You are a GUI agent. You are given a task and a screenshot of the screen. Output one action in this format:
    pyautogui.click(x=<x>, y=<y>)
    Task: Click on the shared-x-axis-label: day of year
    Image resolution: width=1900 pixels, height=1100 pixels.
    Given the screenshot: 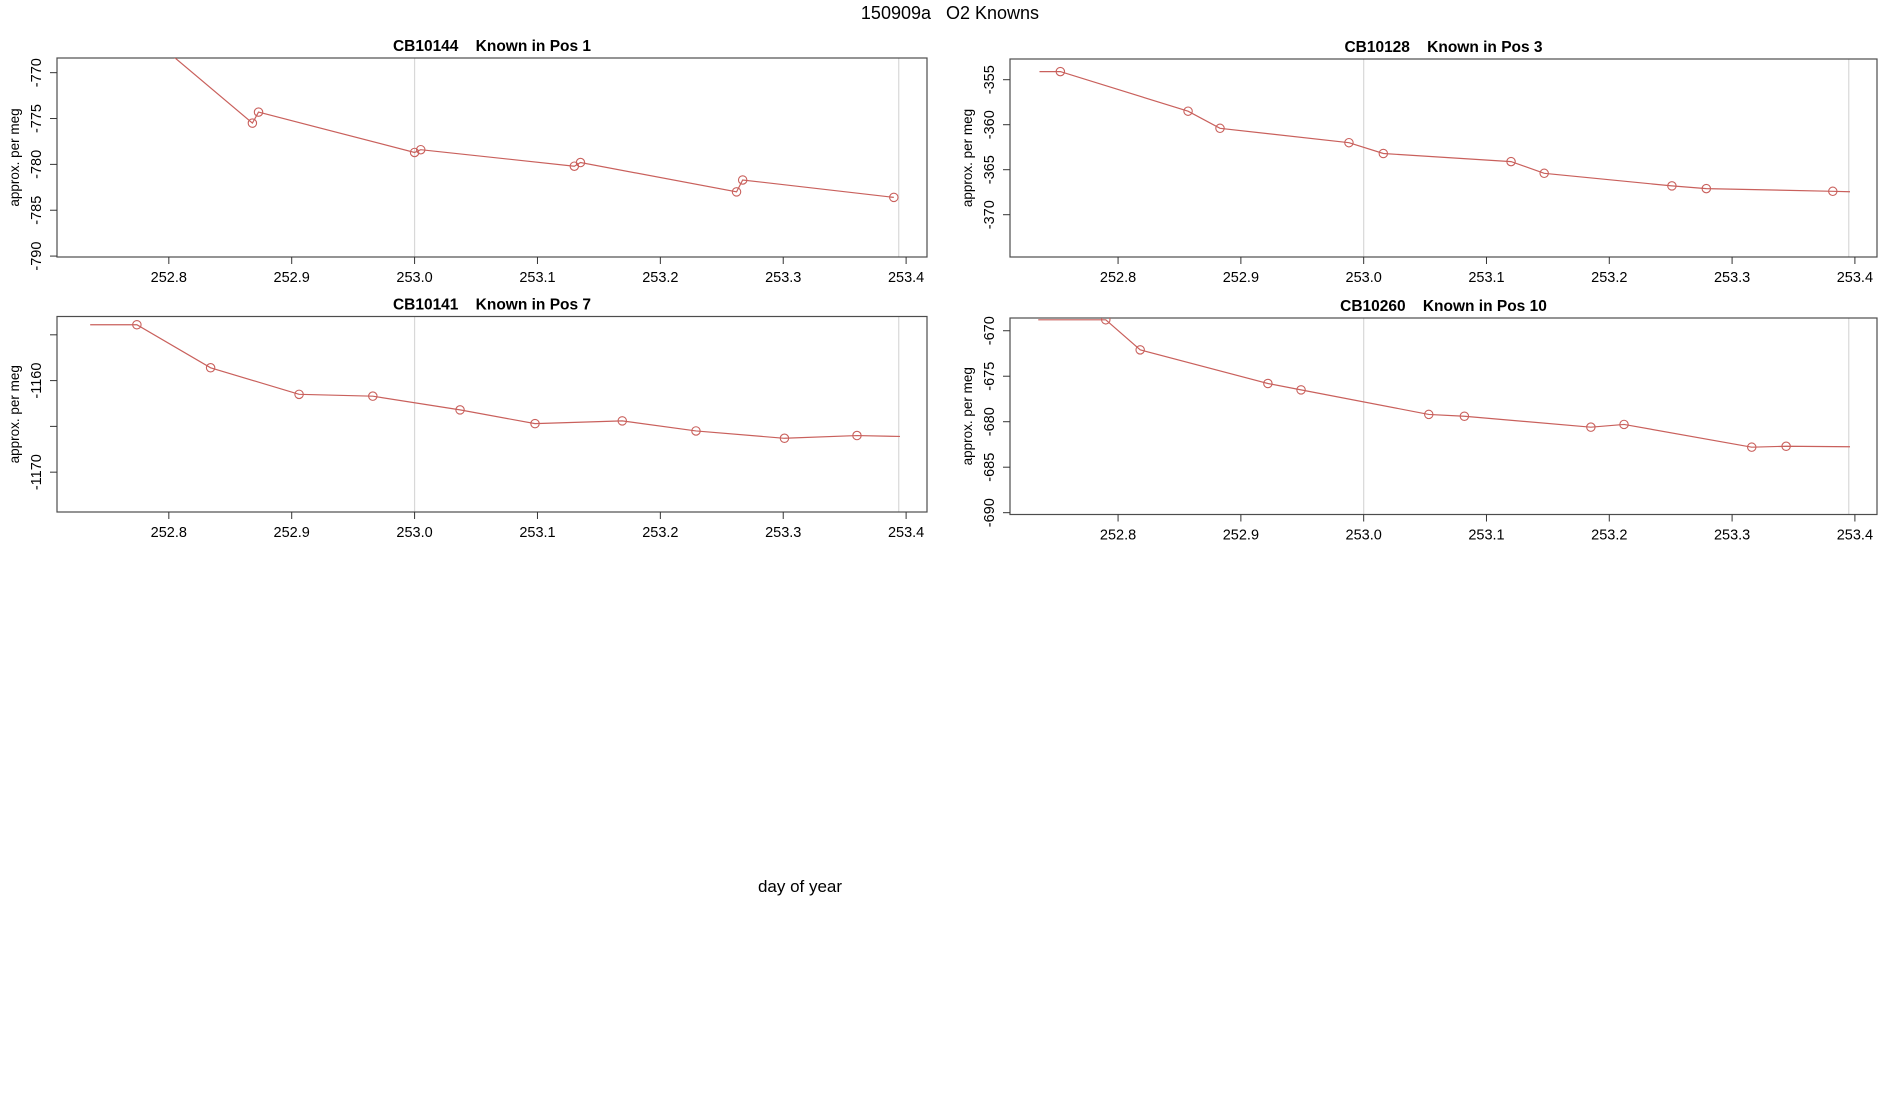 What is the action you would take?
    pyautogui.click(x=800, y=886)
    